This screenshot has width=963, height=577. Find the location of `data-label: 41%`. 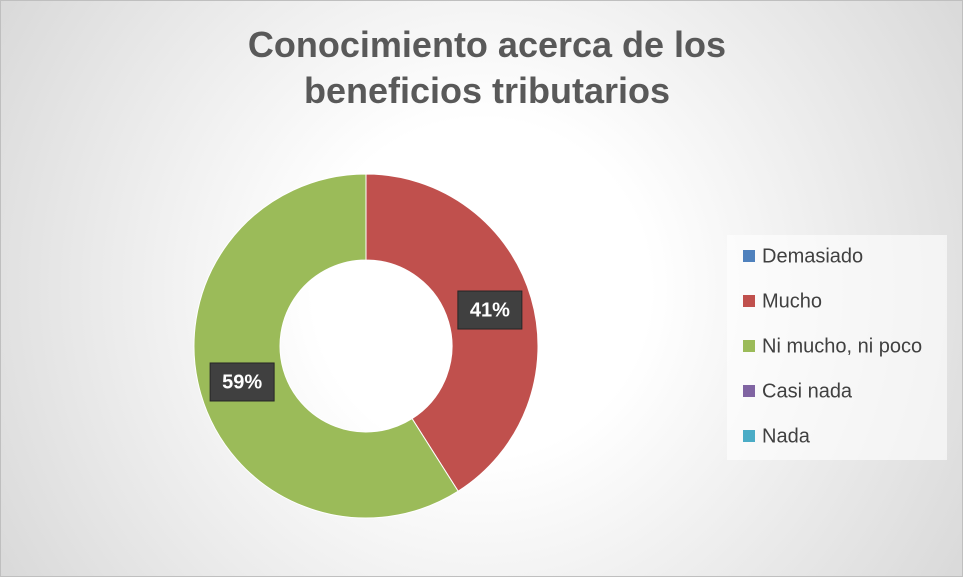

data-label: 41% is located at coordinates (490, 310).